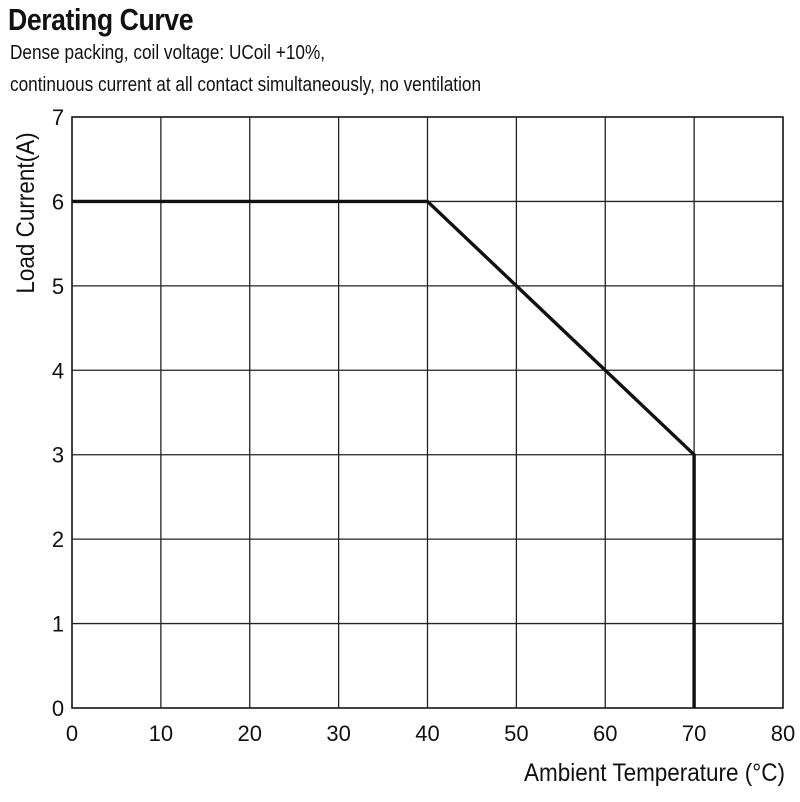  I want to click on x-tick-label: 30, so click(338, 733).